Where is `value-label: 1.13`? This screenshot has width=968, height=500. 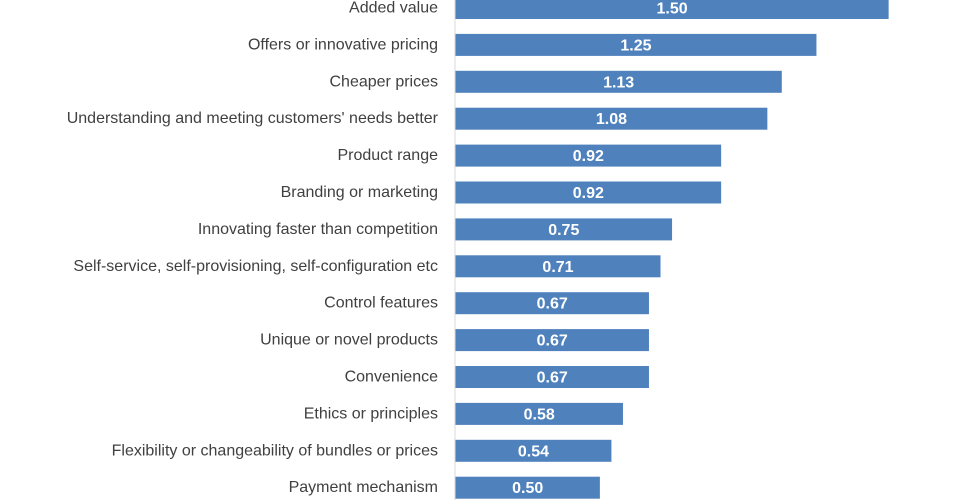 value-label: 1.13 is located at coordinates (618, 82).